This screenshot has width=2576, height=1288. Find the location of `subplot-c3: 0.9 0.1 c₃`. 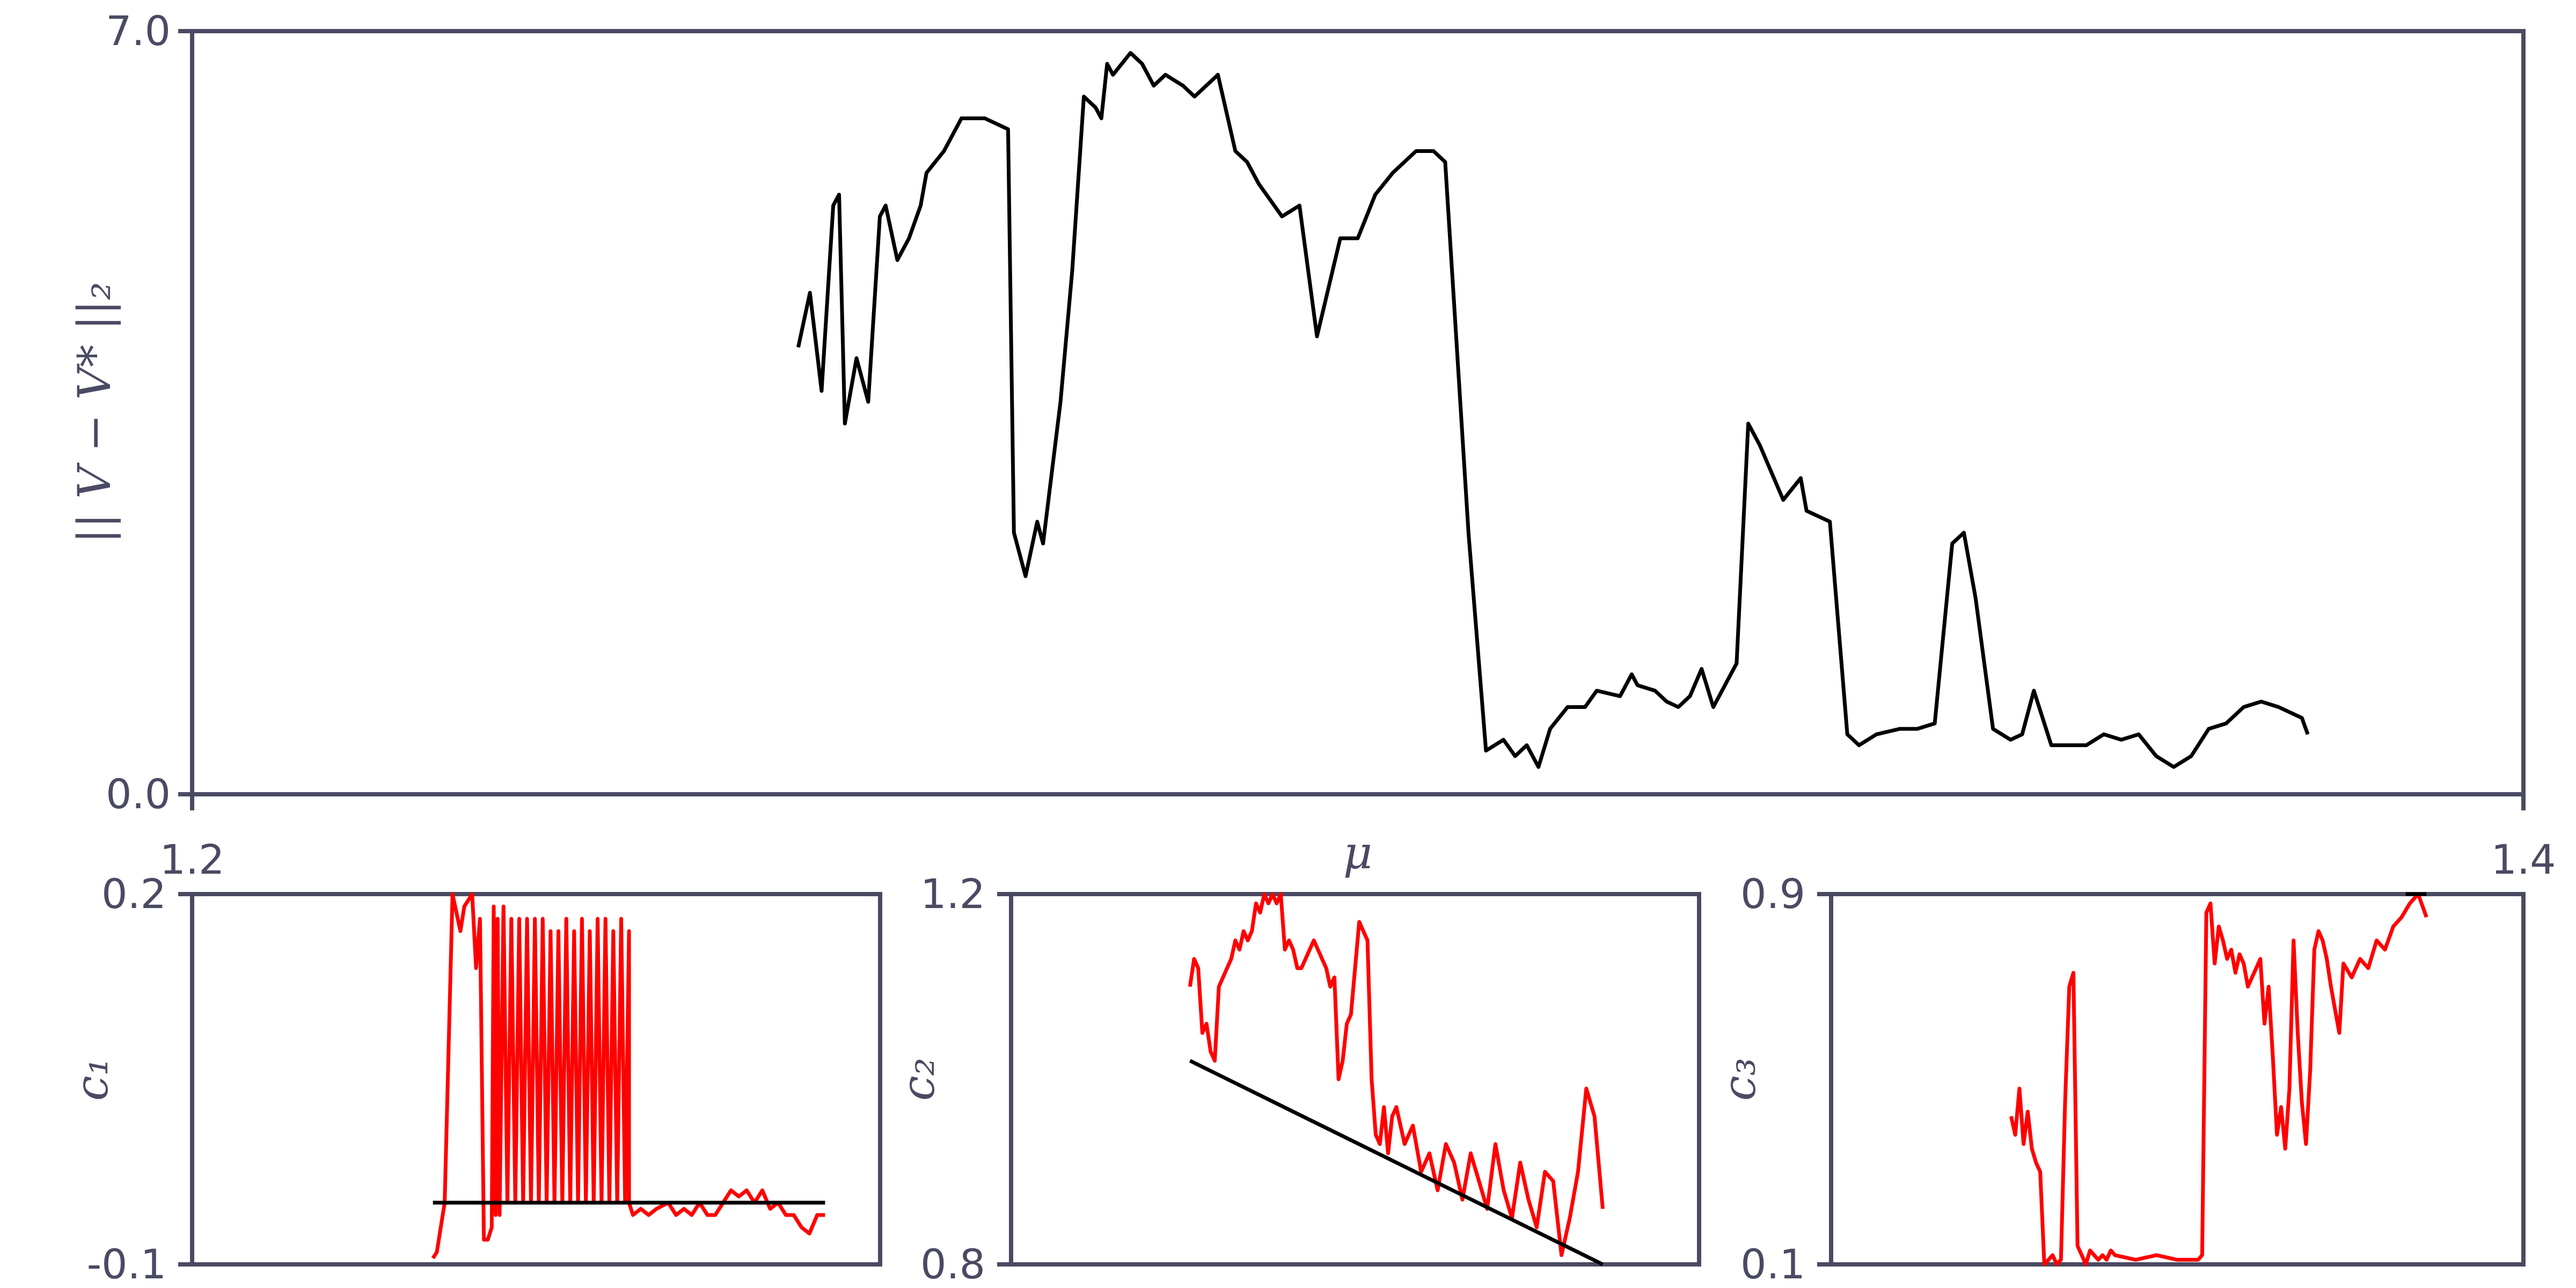

subplot-c3: 0.9 0.1 c₃ is located at coordinates (2119, 1079).